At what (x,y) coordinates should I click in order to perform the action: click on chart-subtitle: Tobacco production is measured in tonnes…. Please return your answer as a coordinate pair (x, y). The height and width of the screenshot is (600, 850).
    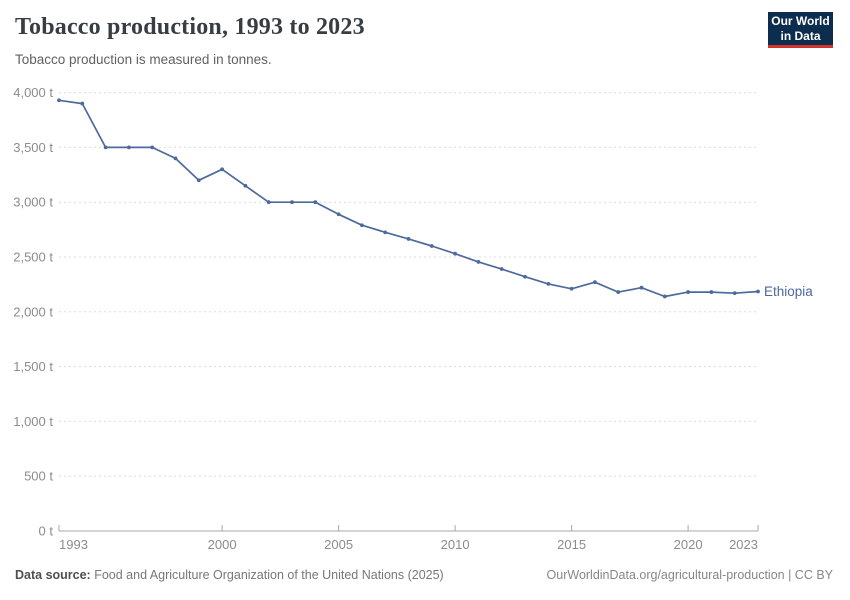
    Looking at the image, I should click on (143, 59).